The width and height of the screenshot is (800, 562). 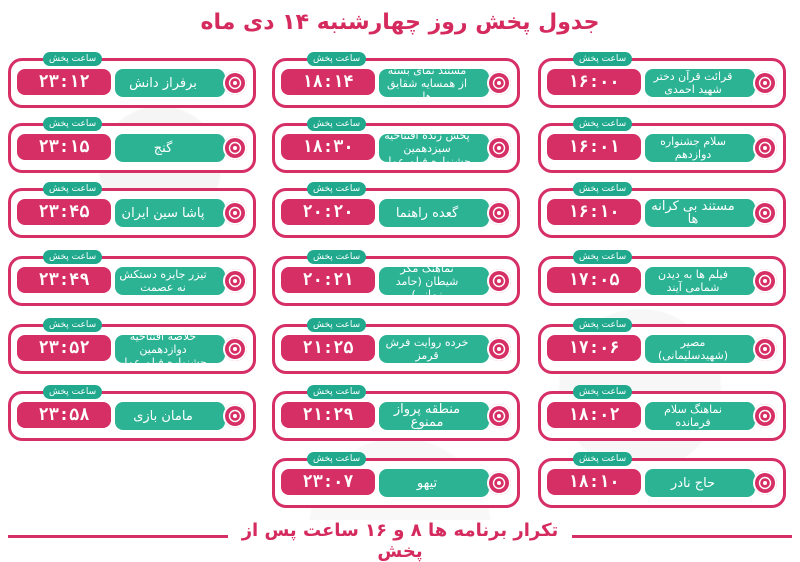 What do you see at coordinates (170, 83) in the screenshot?
I see `program-name: برفراز دانش` at bounding box center [170, 83].